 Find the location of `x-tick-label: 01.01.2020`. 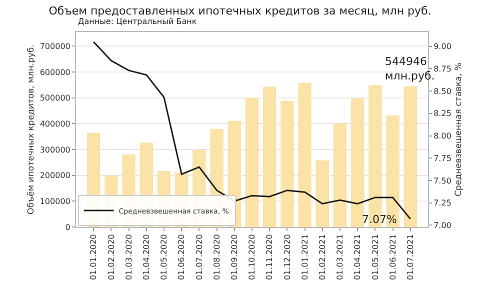

x-tick-label: 01.01.2020 is located at coordinates (93, 257).